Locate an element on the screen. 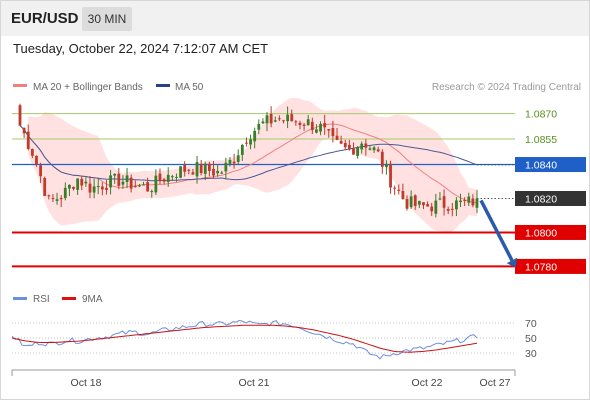 The height and width of the screenshot is (400, 590). pivot-badge is located at coordinates (550, 165).